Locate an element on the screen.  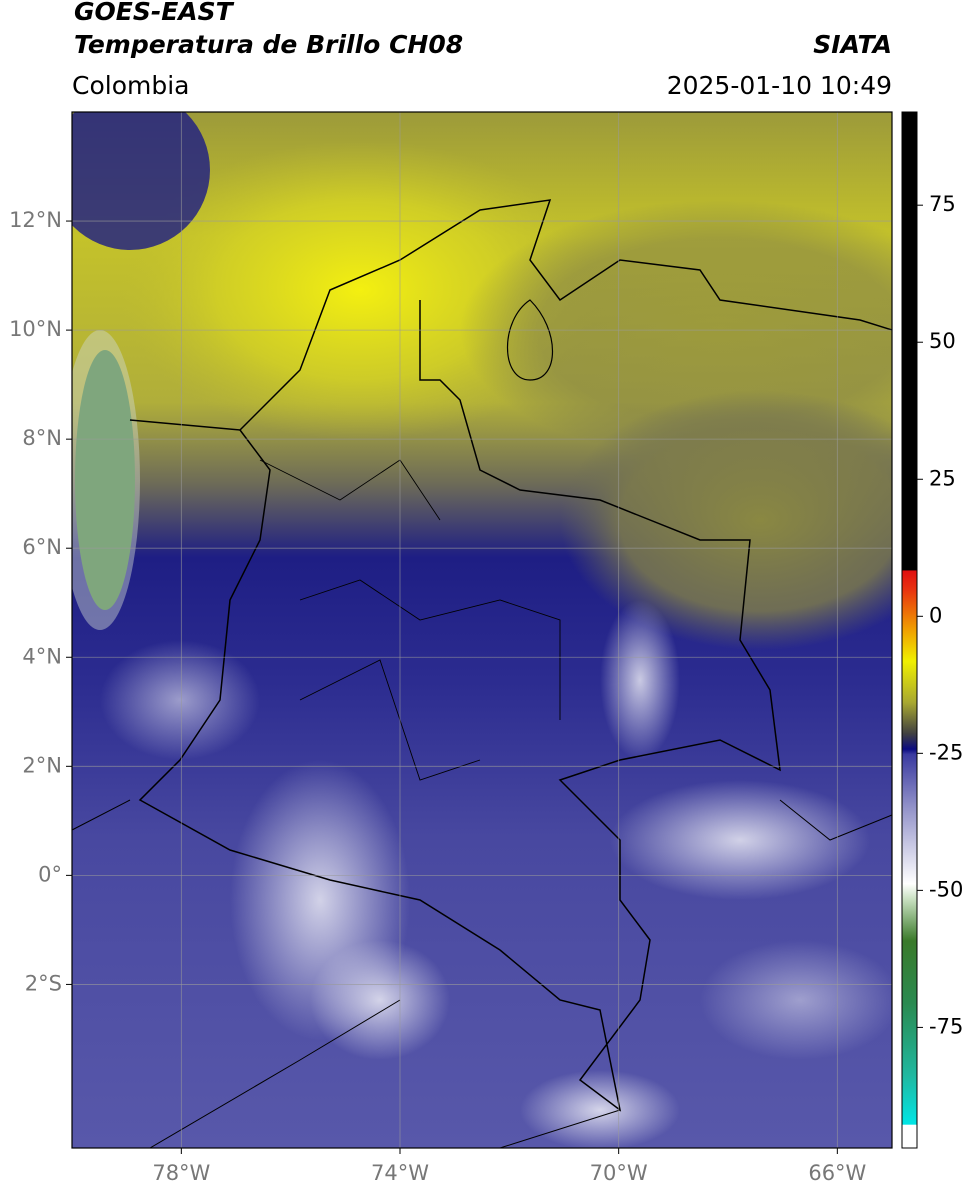
y-tick-label: 2°S is located at coordinates (43, 983).